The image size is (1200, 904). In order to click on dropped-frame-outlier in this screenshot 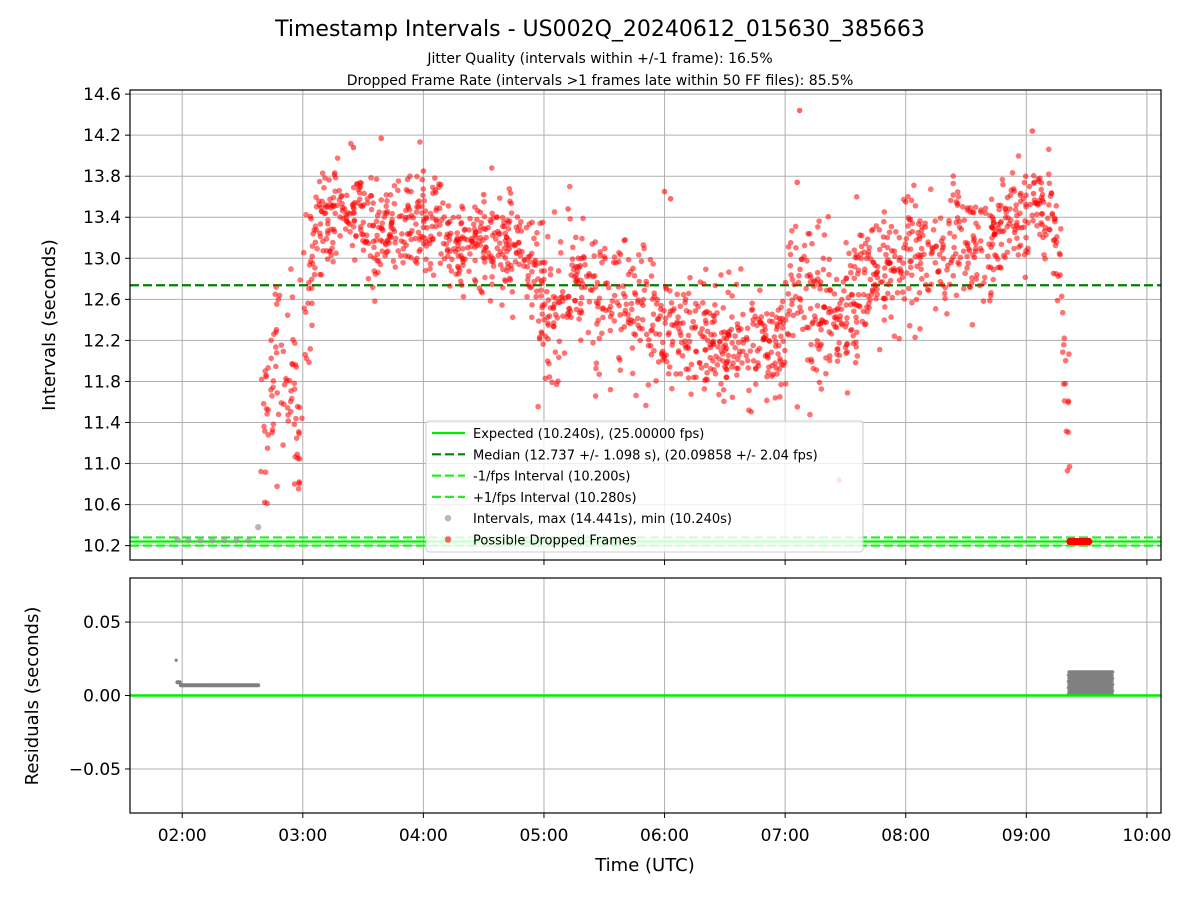, I will do `click(905, 202)`.